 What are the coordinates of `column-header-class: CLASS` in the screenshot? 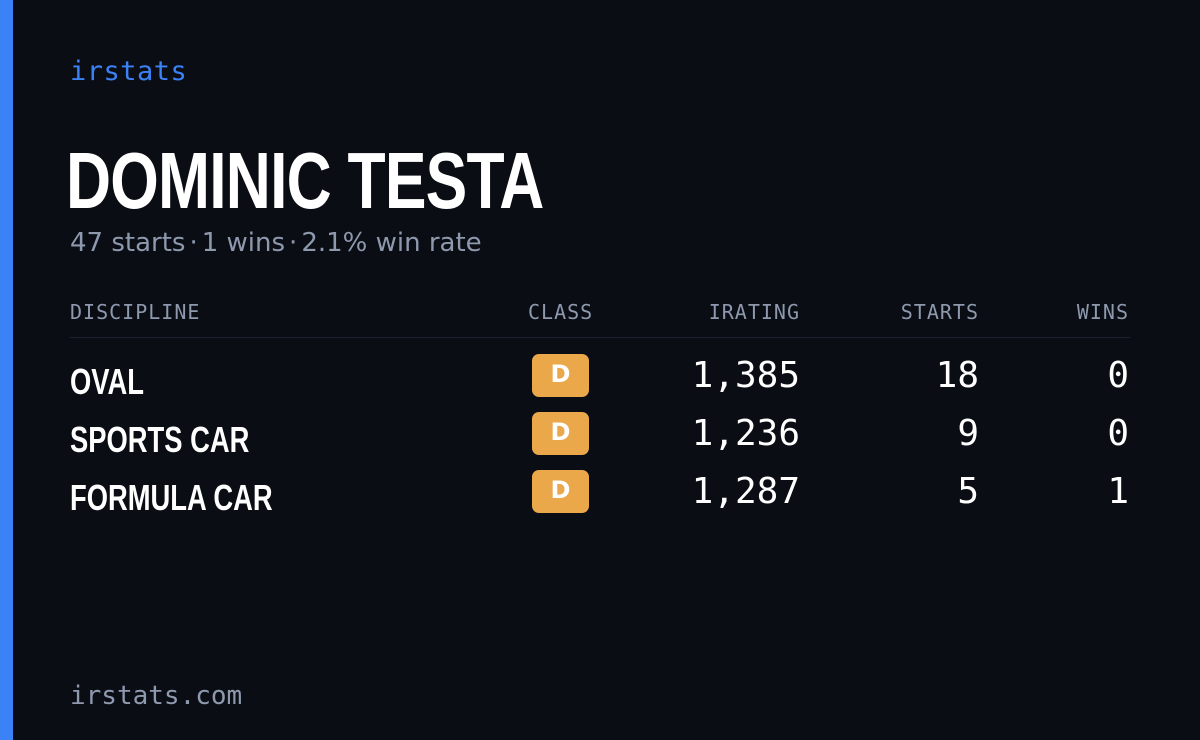 It's located at (561, 312).